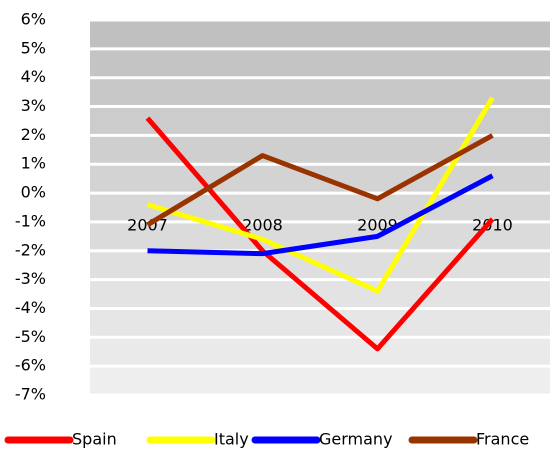 This screenshot has height=450, width=550. Describe the element at coordinates (33, 163) in the screenshot. I see `y-tick-label: 1%` at that location.